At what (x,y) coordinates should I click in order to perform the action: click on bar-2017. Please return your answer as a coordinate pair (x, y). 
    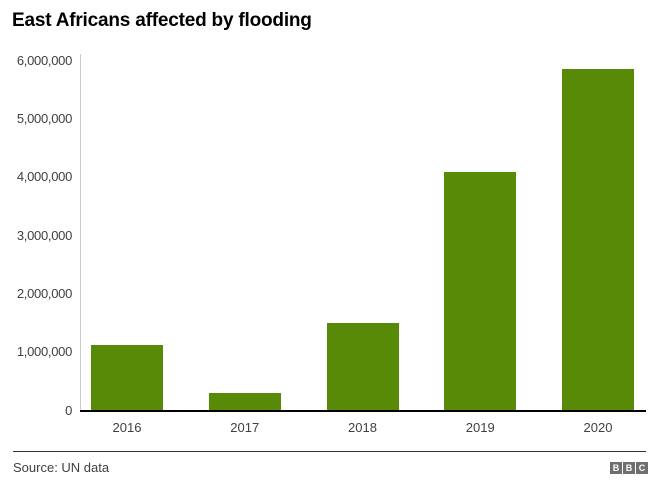
    Looking at the image, I should click on (244, 401).